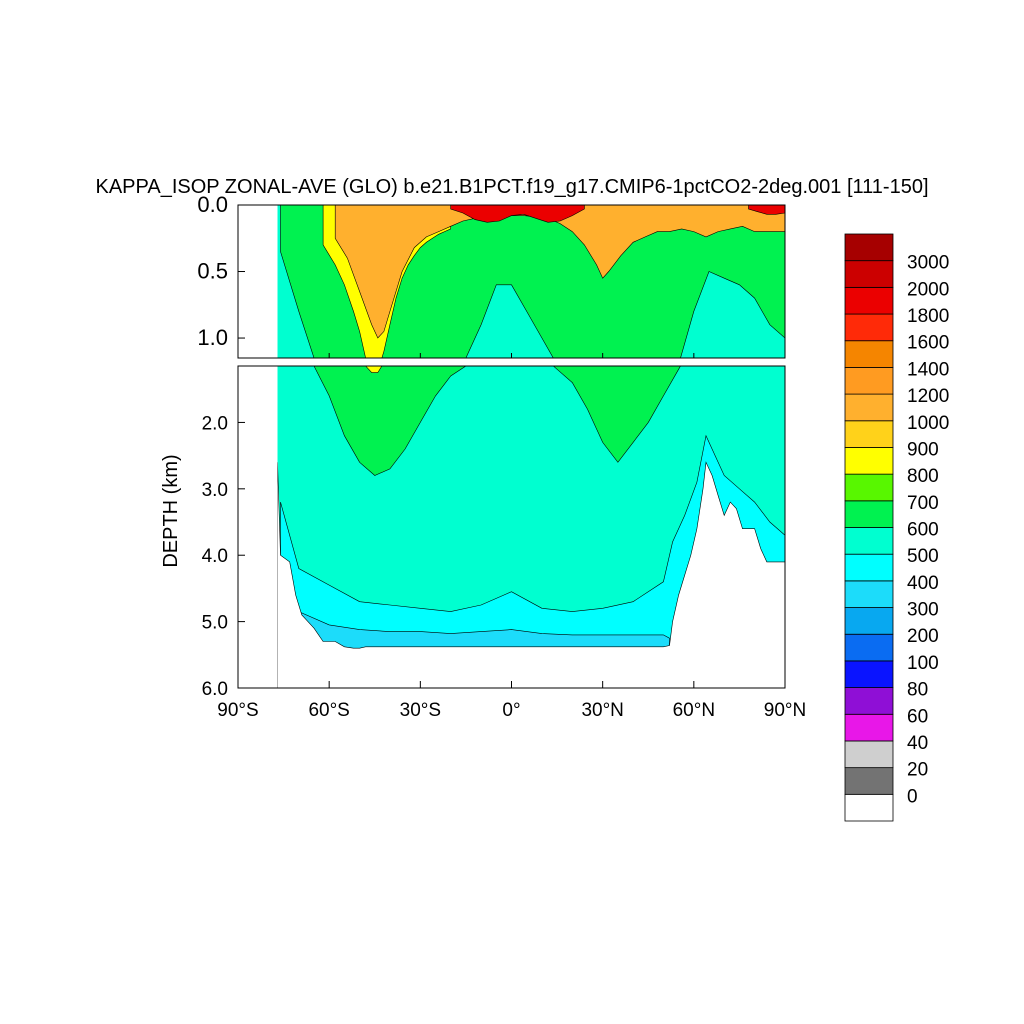 The image size is (1024, 1024). Describe the element at coordinates (215, 689) in the screenshot. I see `y-tick-label: 6.0` at that location.